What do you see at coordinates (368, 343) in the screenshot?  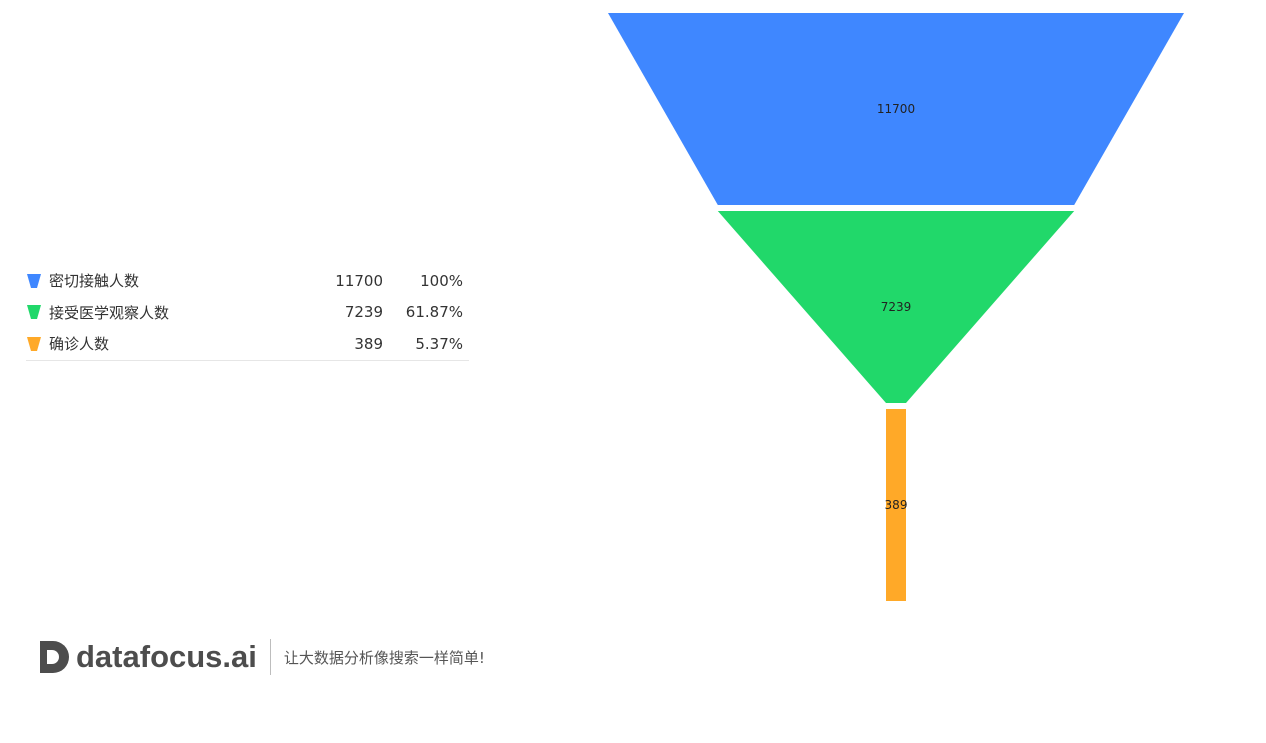 I see `legend-stage-value: 389` at bounding box center [368, 343].